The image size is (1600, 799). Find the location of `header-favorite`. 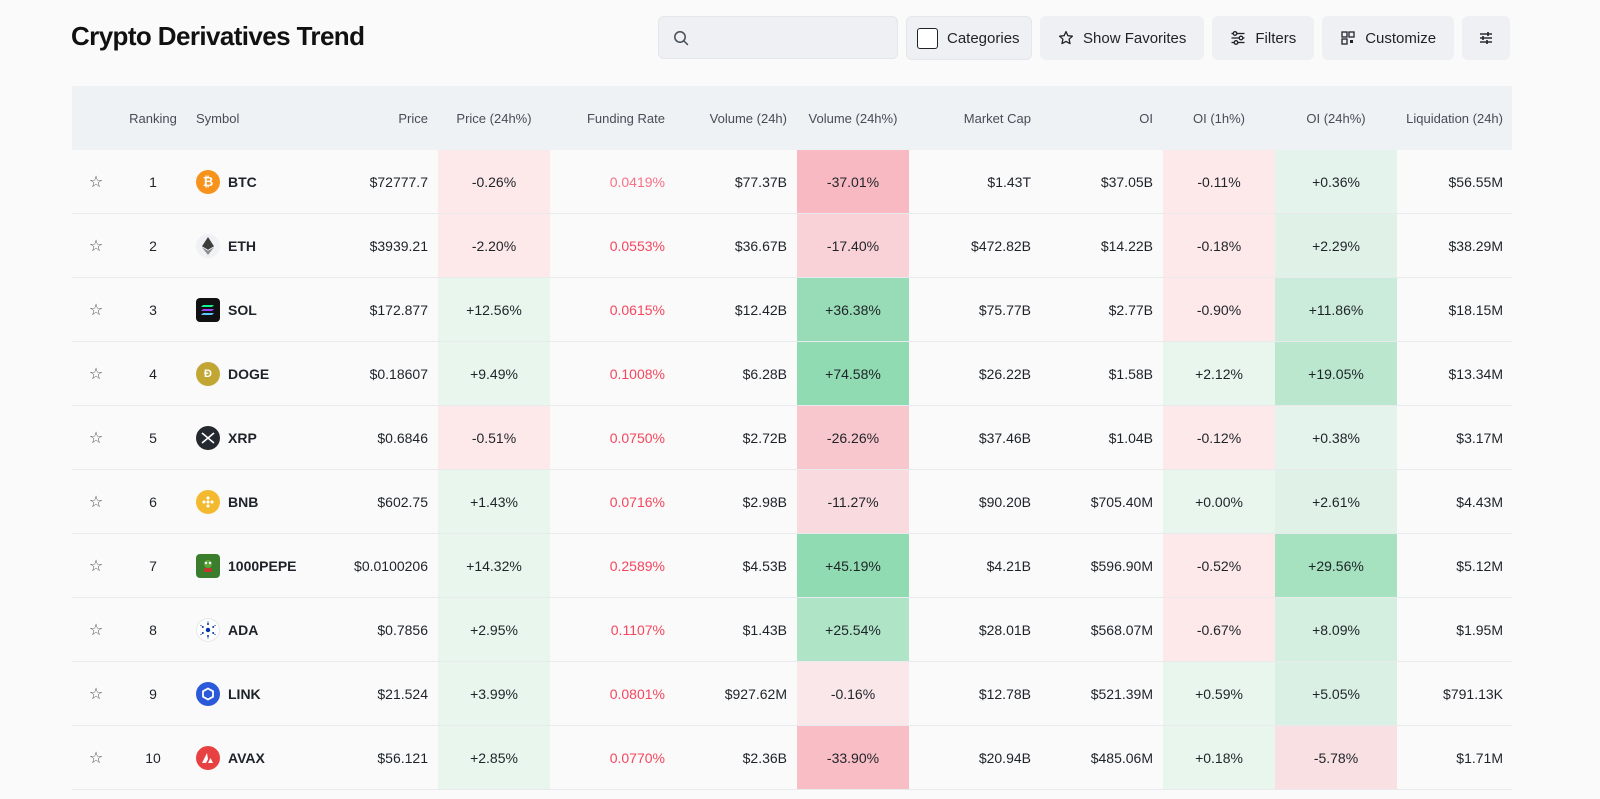

header-favorite is located at coordinates (96, 118).